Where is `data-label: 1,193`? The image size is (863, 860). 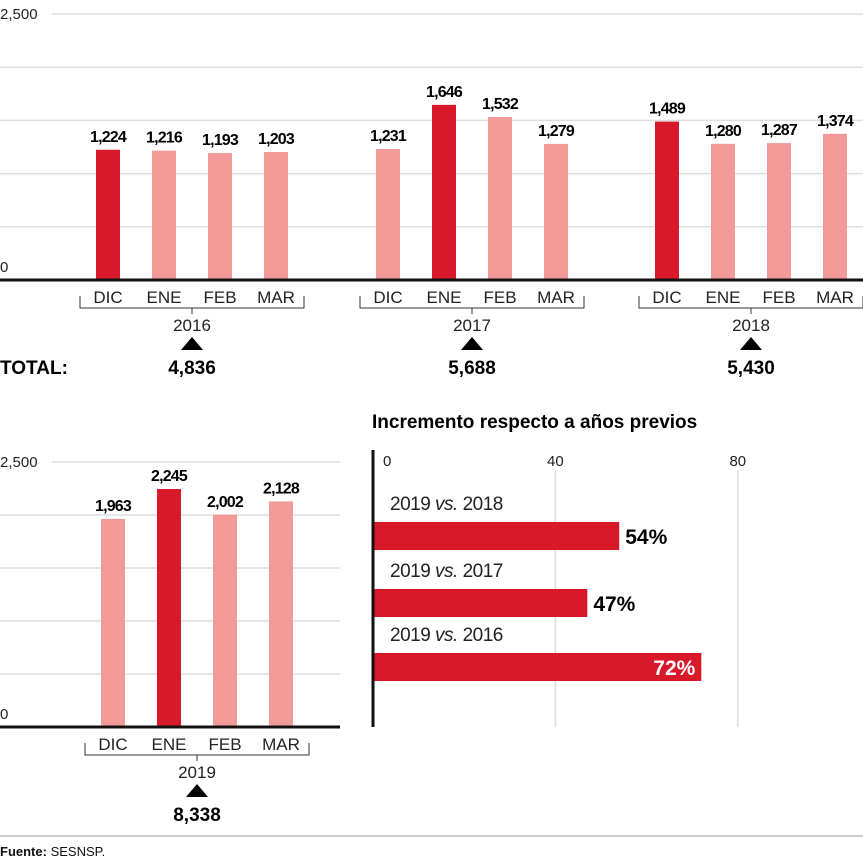
data-label: 1,193 is located at coordinates (220, 140).